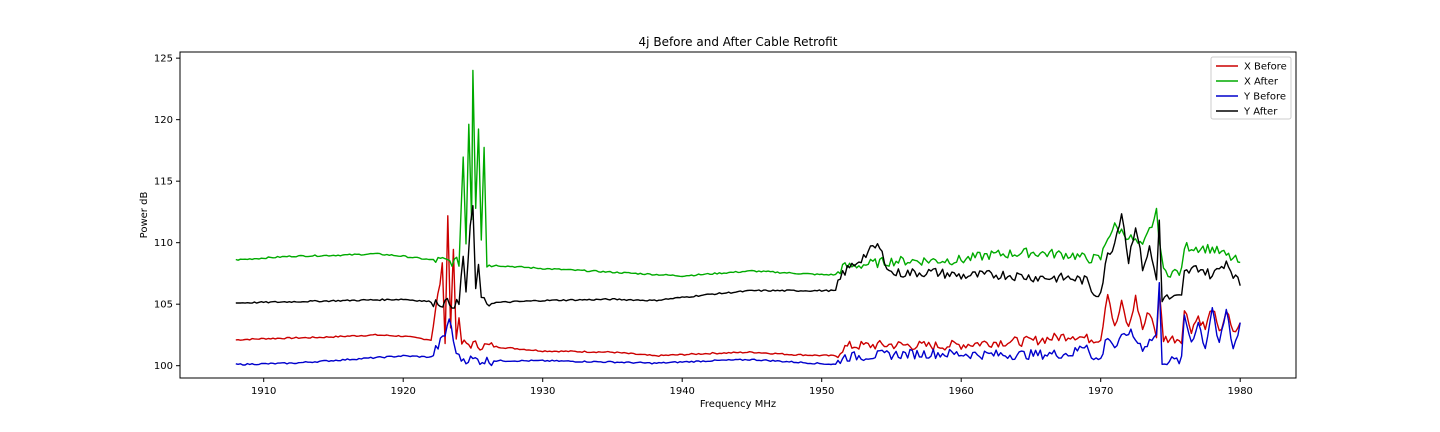  I want to click on y-axis-title: Power dB, so click(144, 215).